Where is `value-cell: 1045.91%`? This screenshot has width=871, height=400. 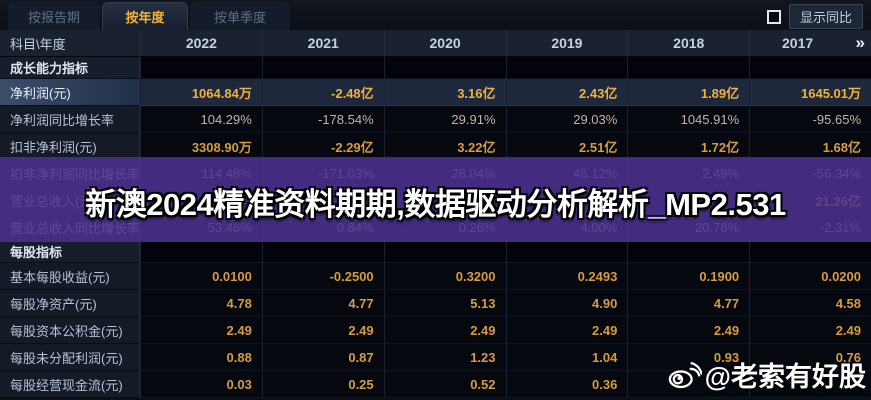
value-cell: 1045.91% is located at coordinates (688, 119).